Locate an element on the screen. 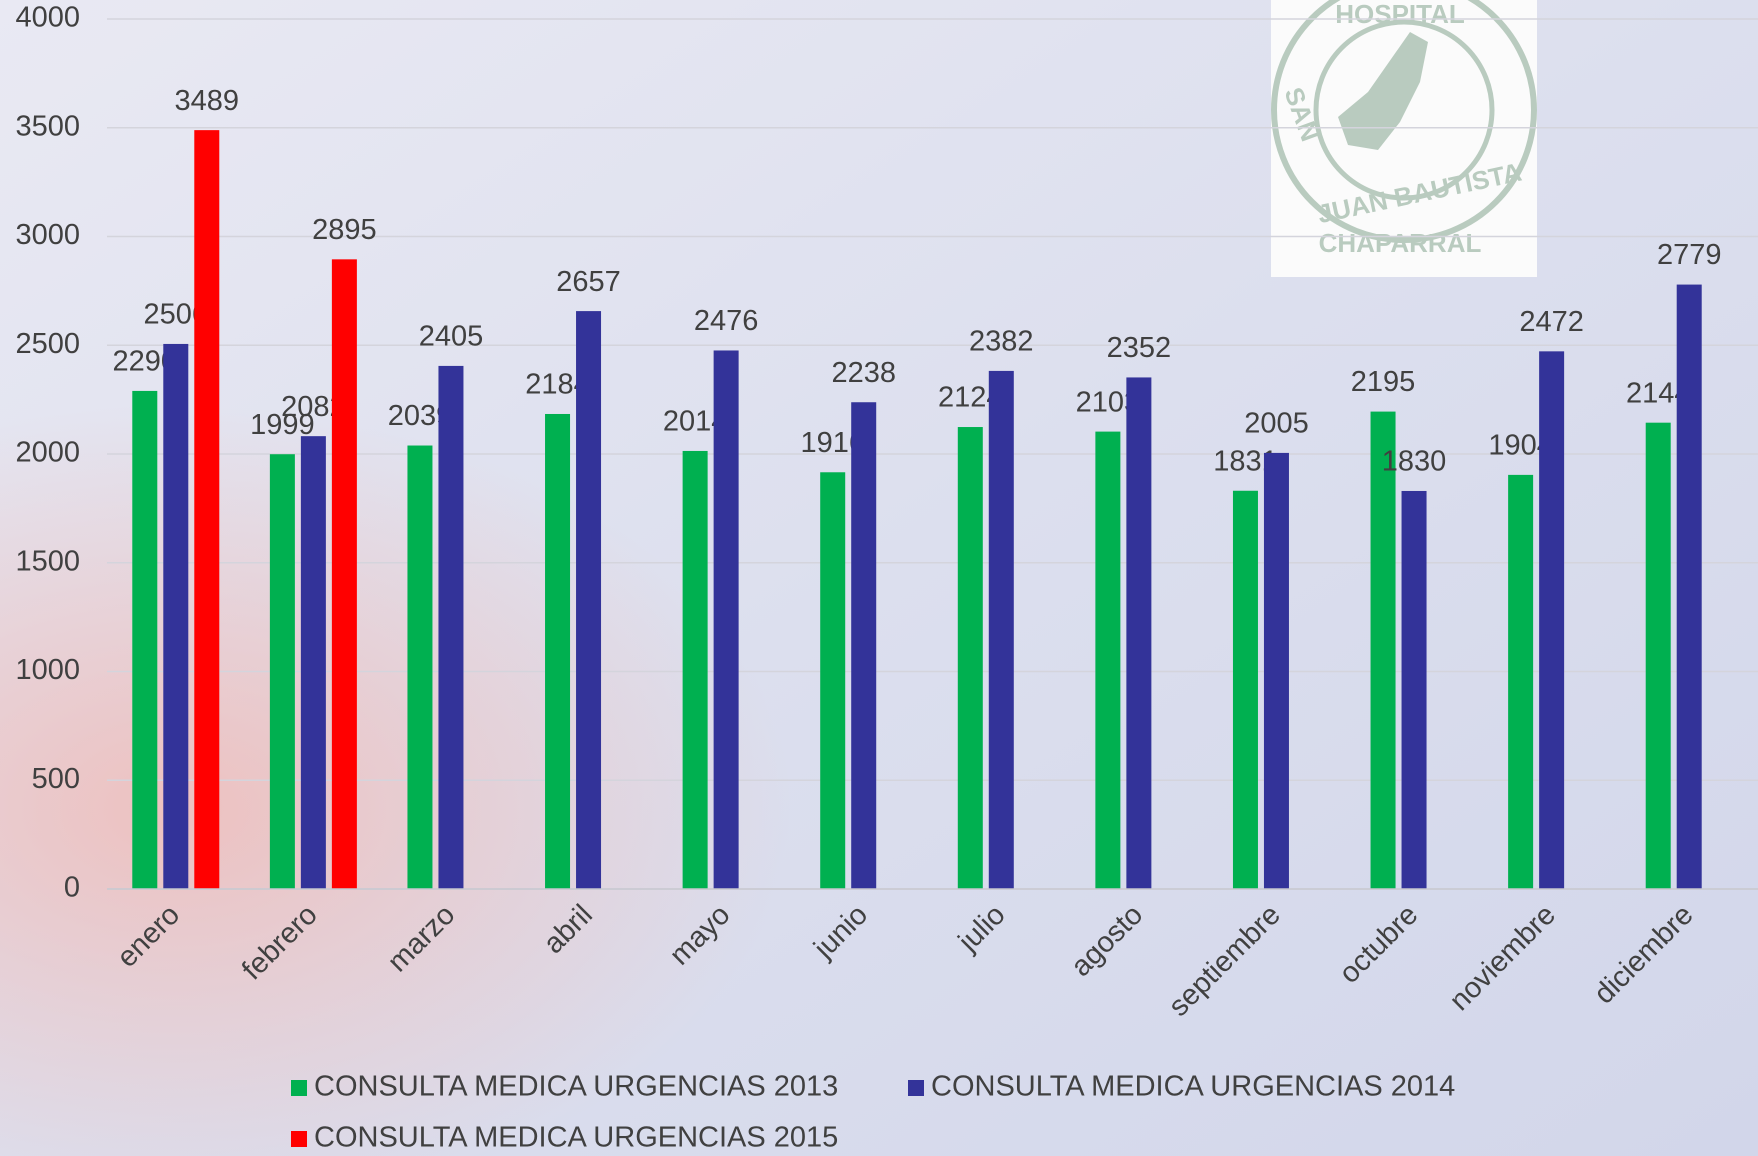  data-label: 2476 is located at coordinates (726, 321).